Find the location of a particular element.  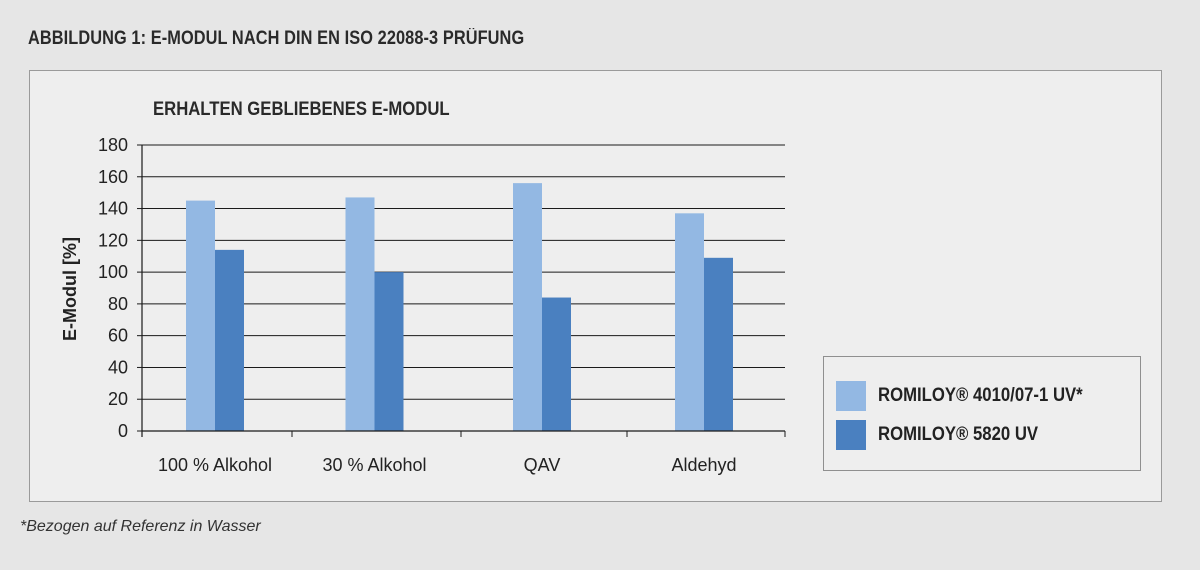

y-tick-label: 0 is located at coordinates (123, 431).